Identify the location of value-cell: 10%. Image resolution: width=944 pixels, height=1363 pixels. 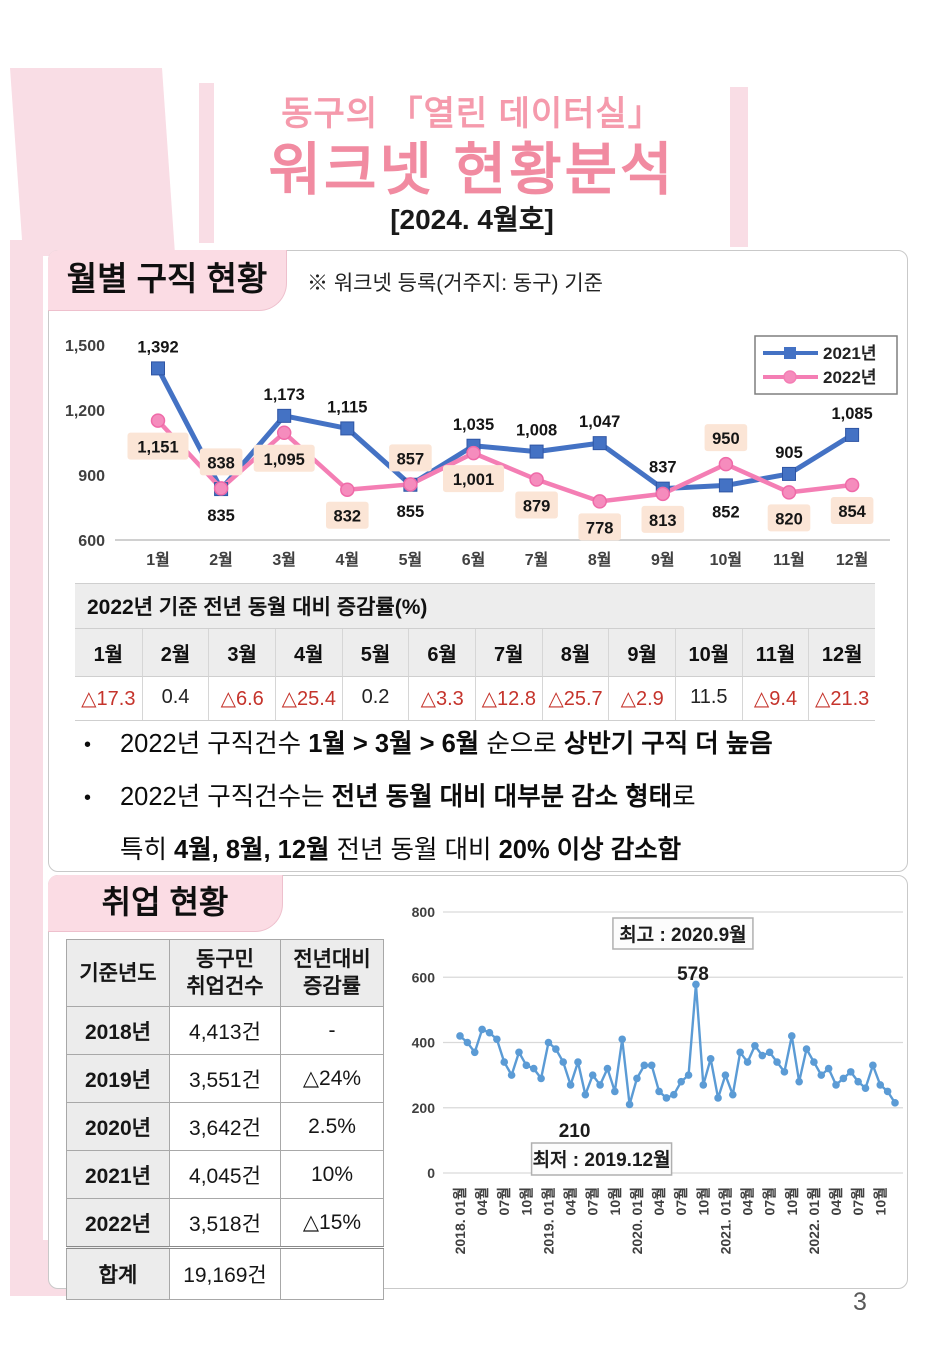
(332, 1174).